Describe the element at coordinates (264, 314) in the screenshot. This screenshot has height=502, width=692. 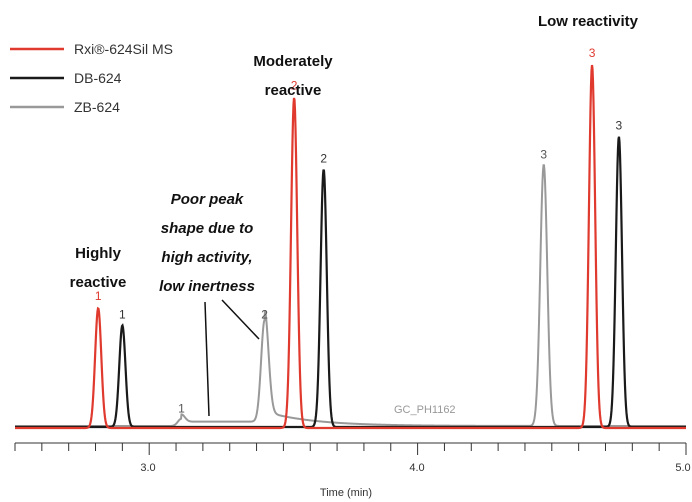
I see `peak-label-zb624-2: 2` at that location.